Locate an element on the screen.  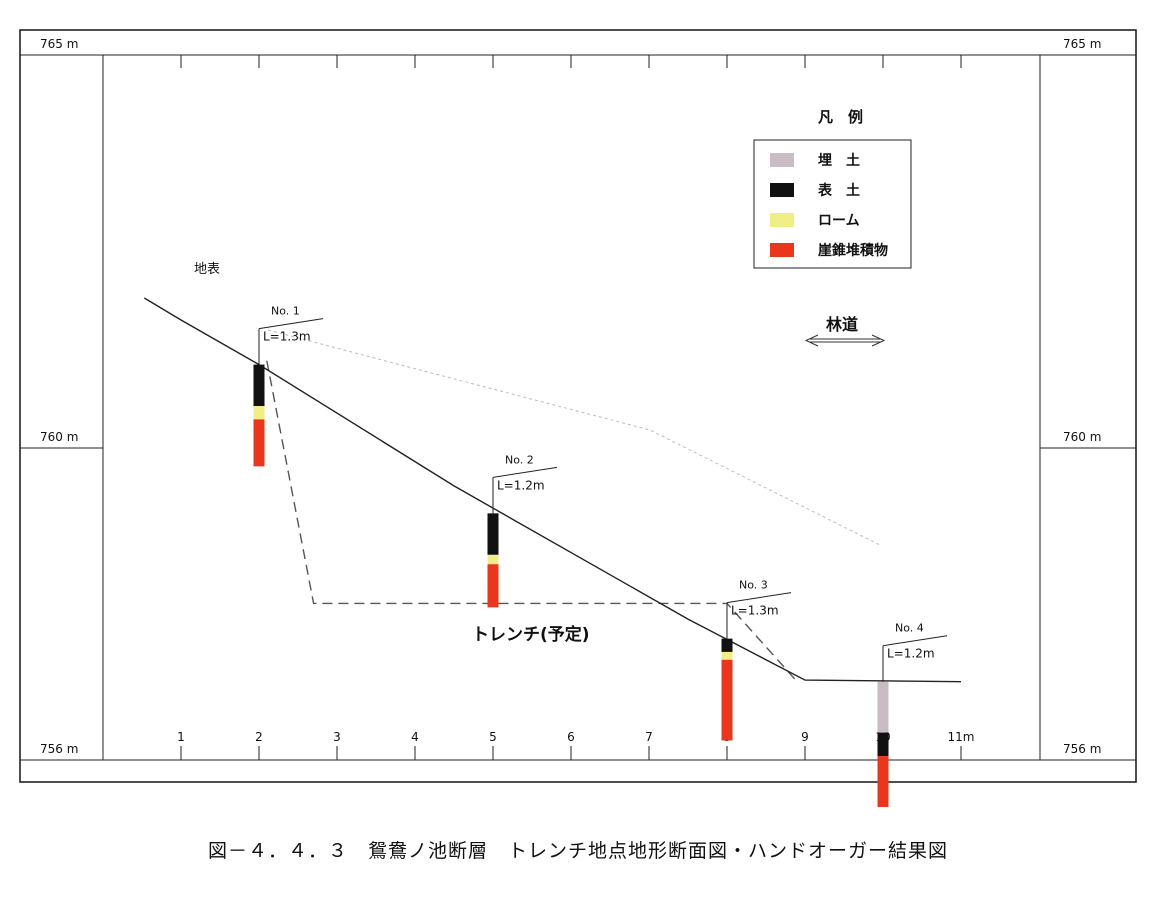
x-tick-label: 3 is located at coordinates (337, 737).